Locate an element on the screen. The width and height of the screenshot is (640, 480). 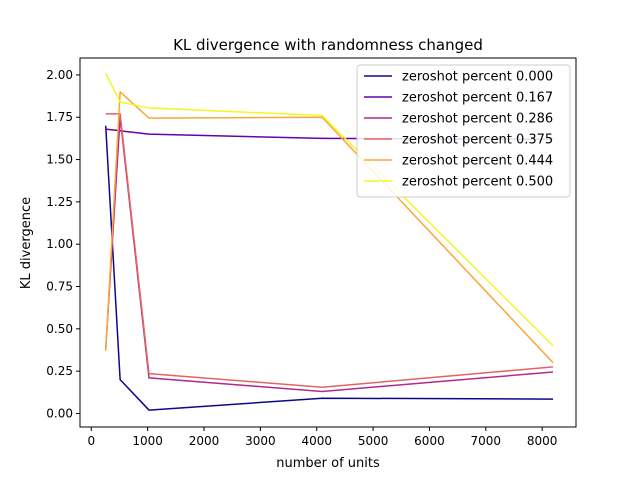
y-axis-ticks: 0.00 0.25 0.50 0.75 1.00 1.25 1.50 1.75 2.00 is located at coordinates (63, 244).